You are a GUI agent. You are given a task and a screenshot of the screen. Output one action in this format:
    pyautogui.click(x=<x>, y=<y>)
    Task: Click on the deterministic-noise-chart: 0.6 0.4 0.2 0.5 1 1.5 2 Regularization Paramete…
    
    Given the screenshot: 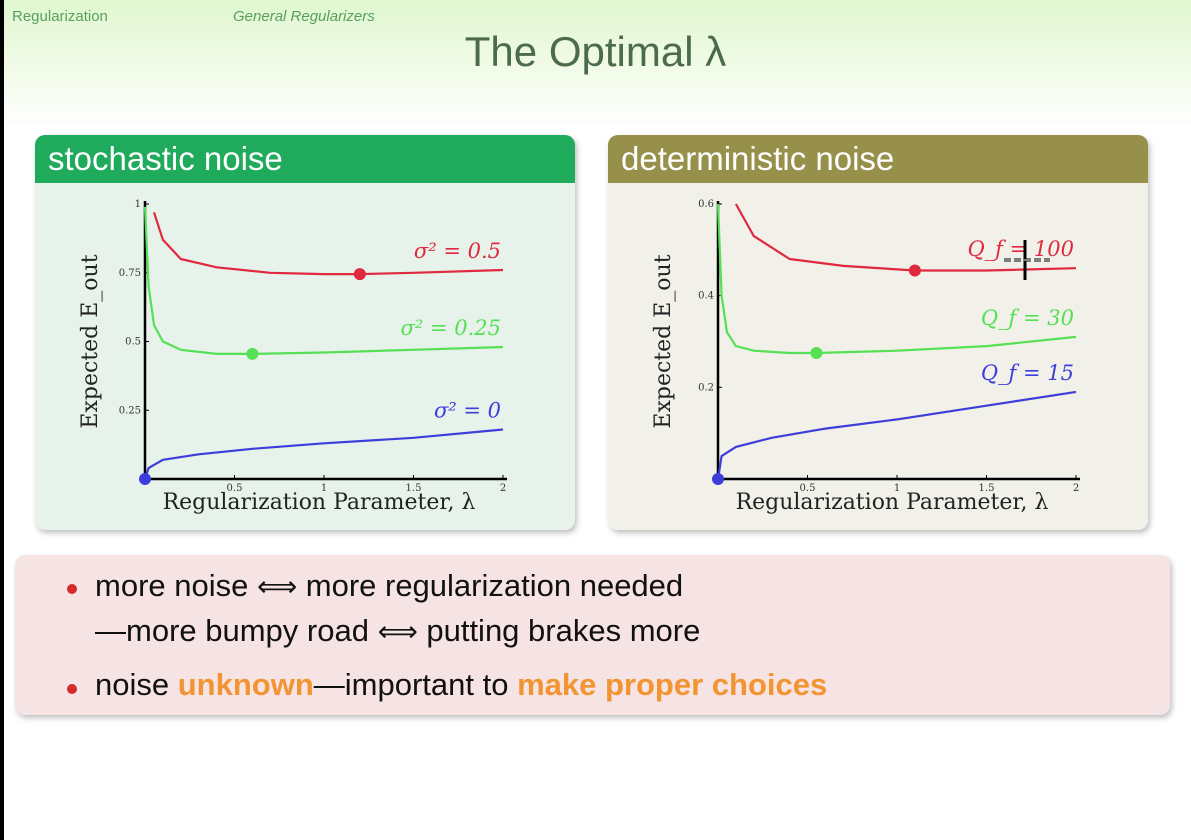 What is the action you would take?
    pyautogui.click(x=865, y=357)
    